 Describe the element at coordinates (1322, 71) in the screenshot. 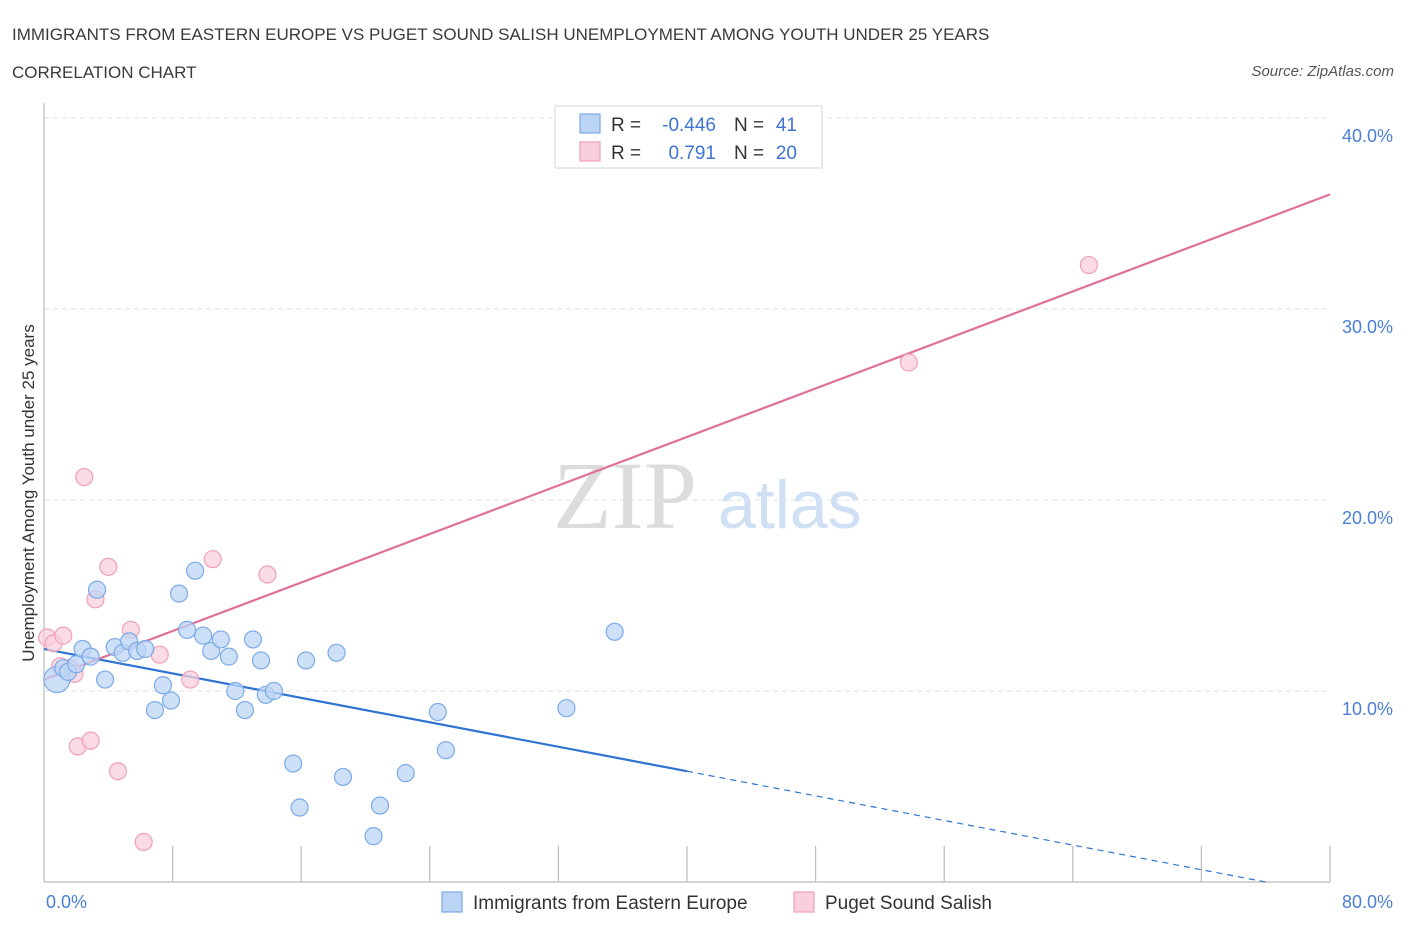

I see `source-label: Source: ZipAtlas.com` at that location.